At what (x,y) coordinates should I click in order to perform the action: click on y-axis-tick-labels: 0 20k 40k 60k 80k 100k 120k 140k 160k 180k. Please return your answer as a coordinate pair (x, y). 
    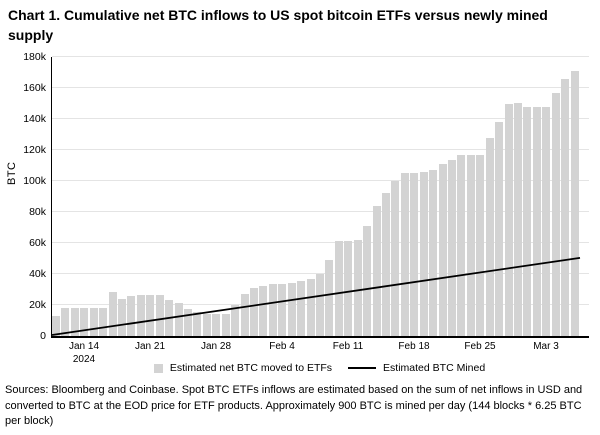
    Looking at the image, I should click on (23, 196).